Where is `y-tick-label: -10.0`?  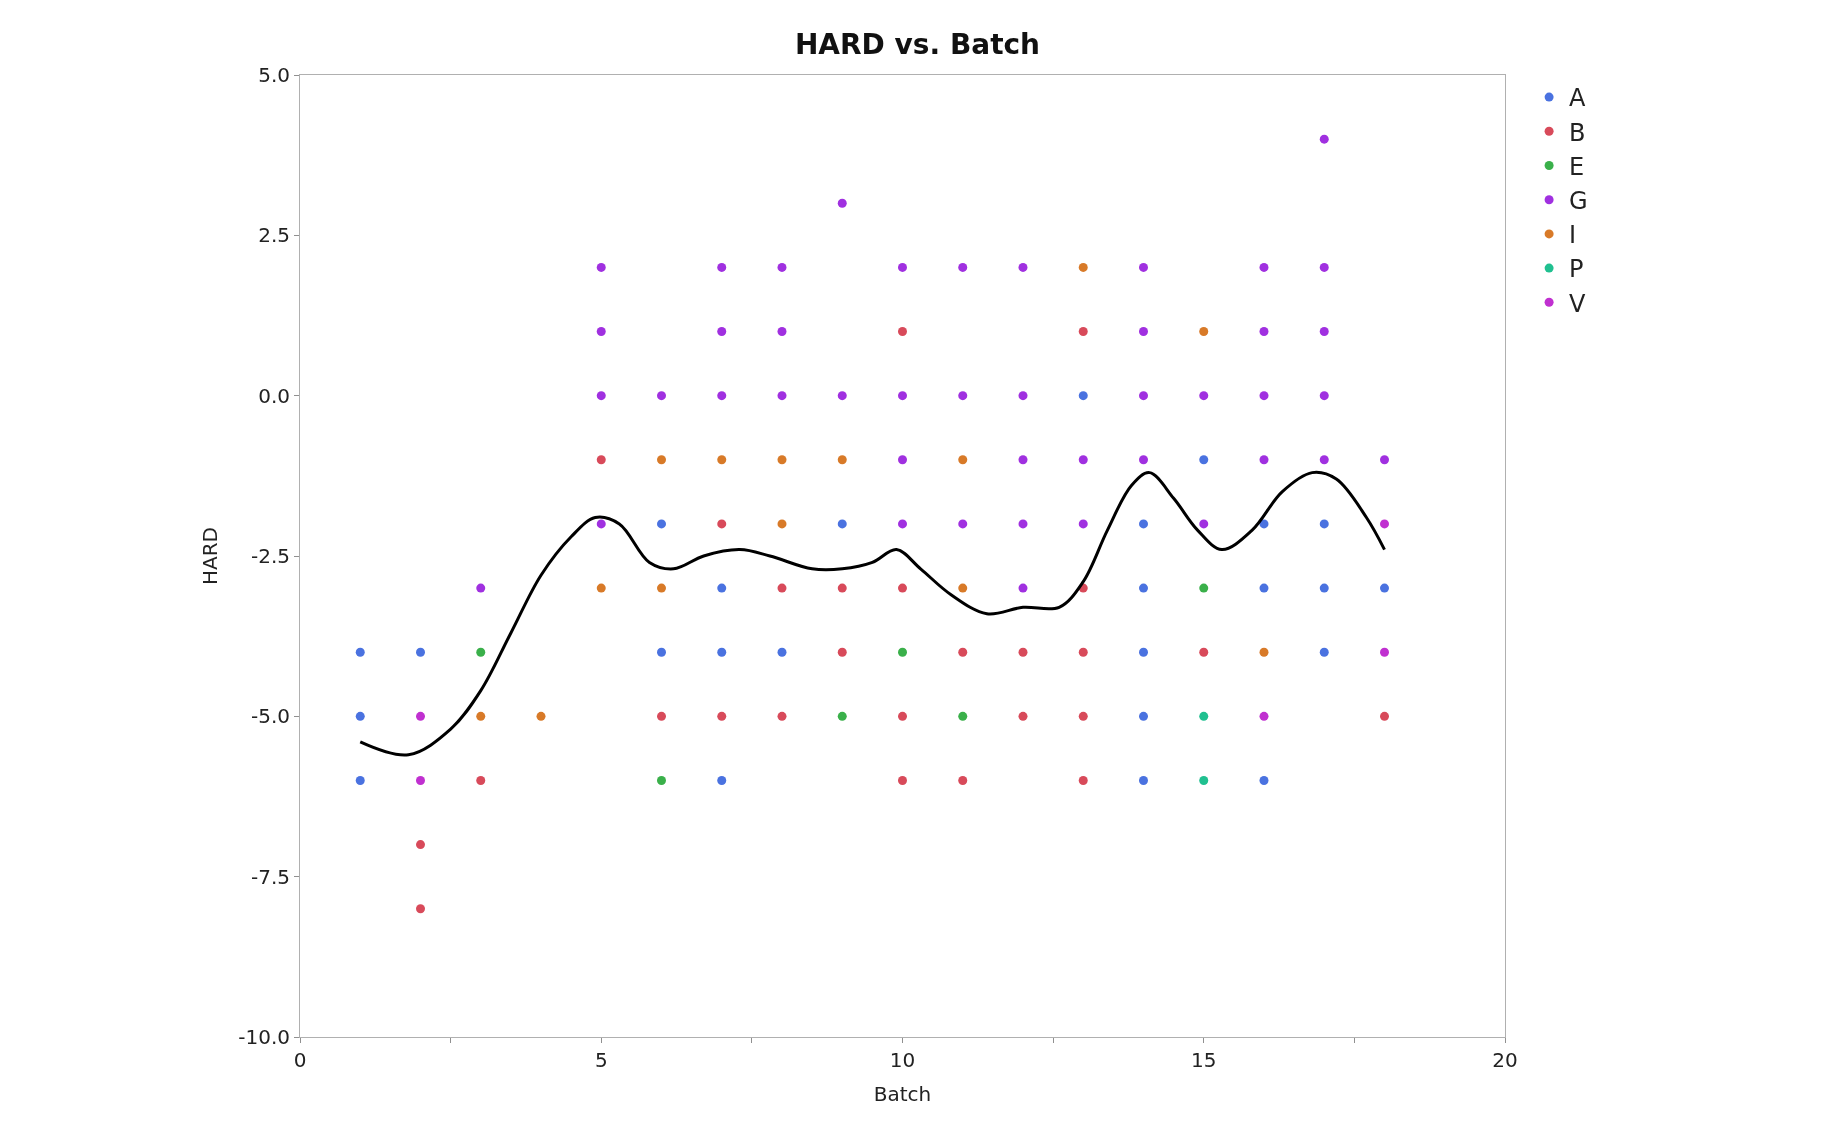 y-tick-label: -10.0 is located at coordinates (264, 1037).